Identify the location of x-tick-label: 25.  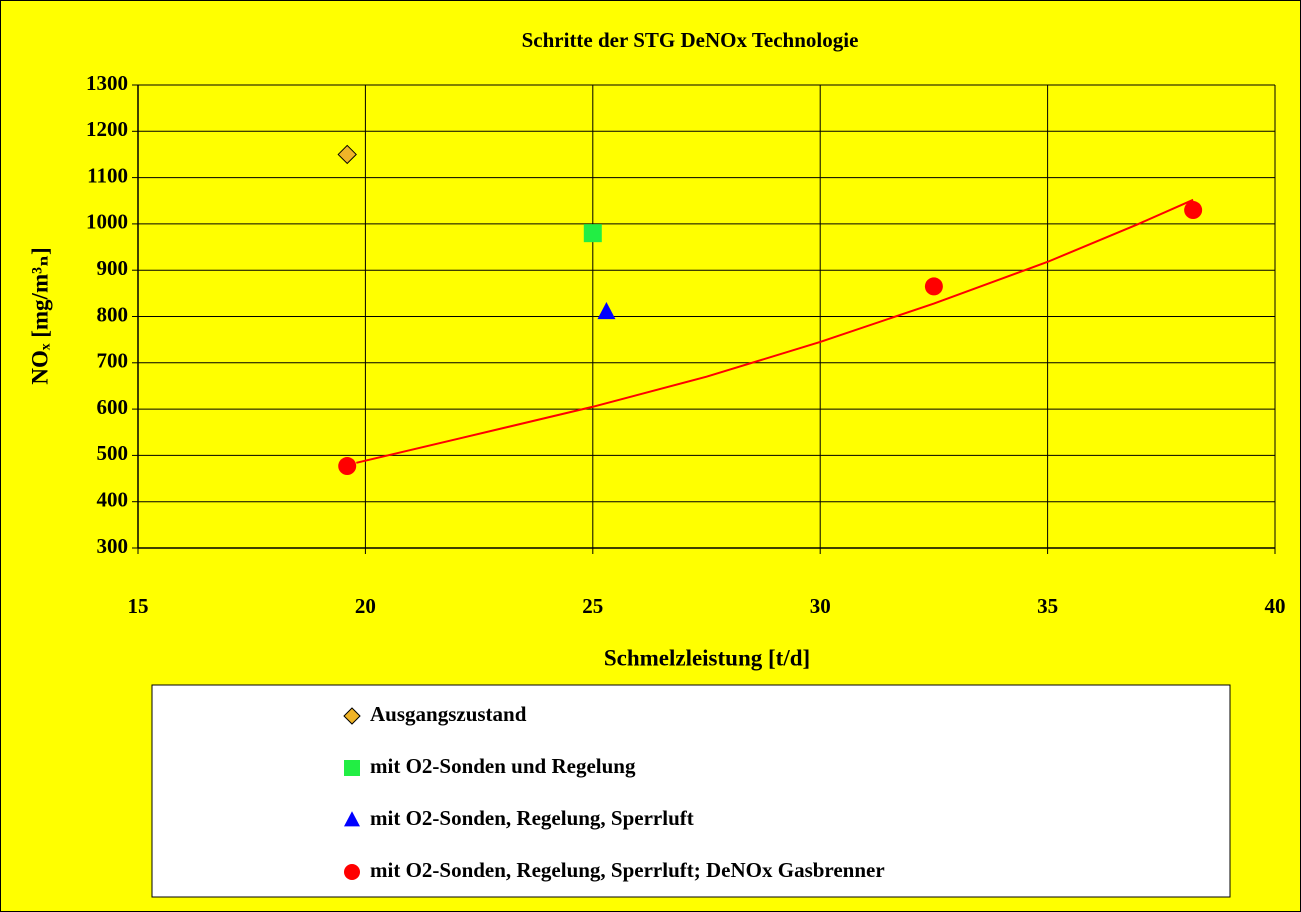
(592, 606).